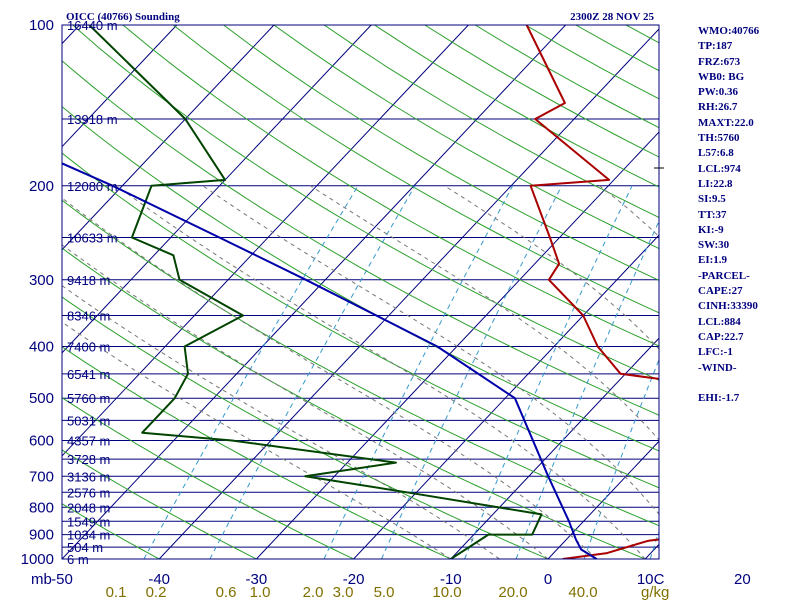 The width and height of the screenshot is (800, 600). I want to click on chart-title: OICC (40766) Sounding, so click(123, 17).